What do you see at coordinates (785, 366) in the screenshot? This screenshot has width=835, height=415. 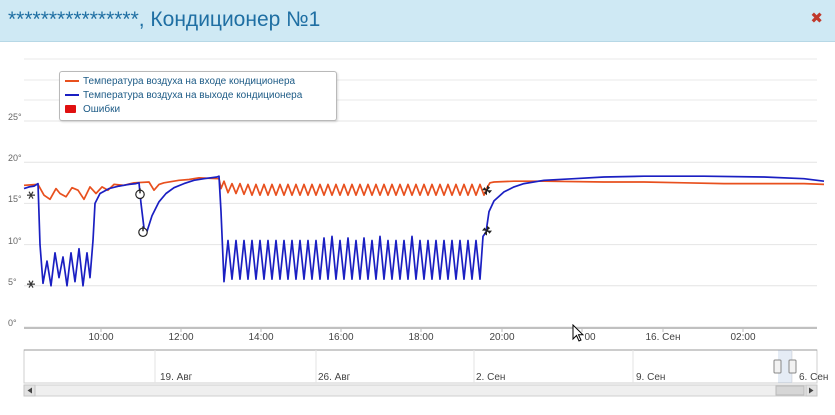 I see `navigator-selection` at bounding box center [785, 366].